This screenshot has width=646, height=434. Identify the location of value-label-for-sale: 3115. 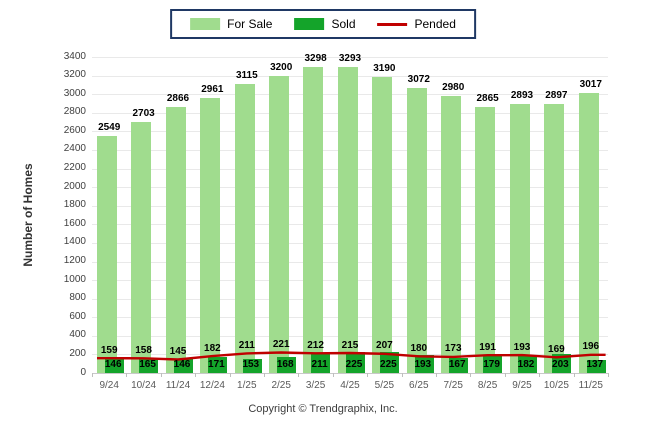
(246, 75).